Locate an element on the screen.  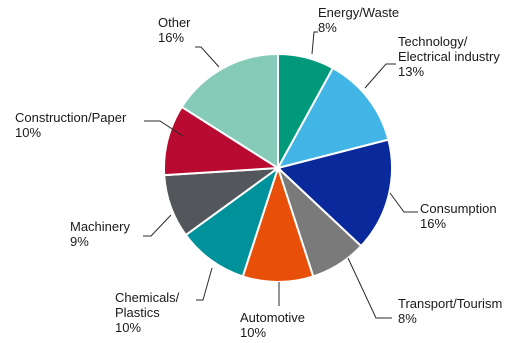
slice-value-label: 13% is located at coordinates (411, 71).